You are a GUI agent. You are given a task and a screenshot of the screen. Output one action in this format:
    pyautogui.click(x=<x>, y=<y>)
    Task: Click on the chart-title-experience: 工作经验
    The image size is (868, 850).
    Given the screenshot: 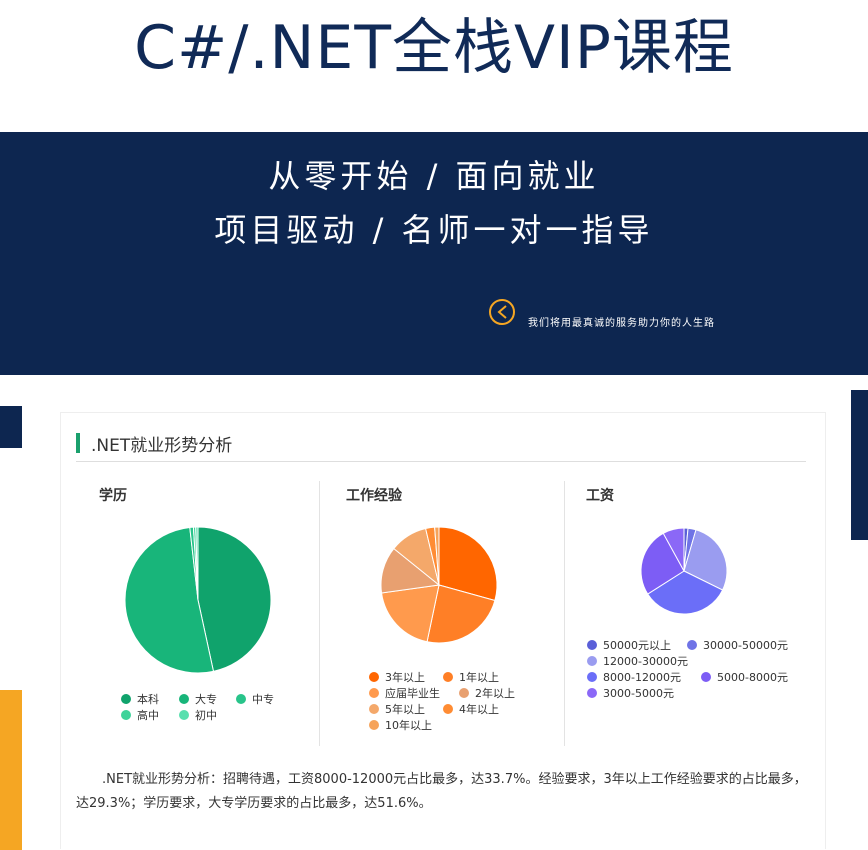 What is the action you would take?
    pyautogui.click(x=374, y=496)
    